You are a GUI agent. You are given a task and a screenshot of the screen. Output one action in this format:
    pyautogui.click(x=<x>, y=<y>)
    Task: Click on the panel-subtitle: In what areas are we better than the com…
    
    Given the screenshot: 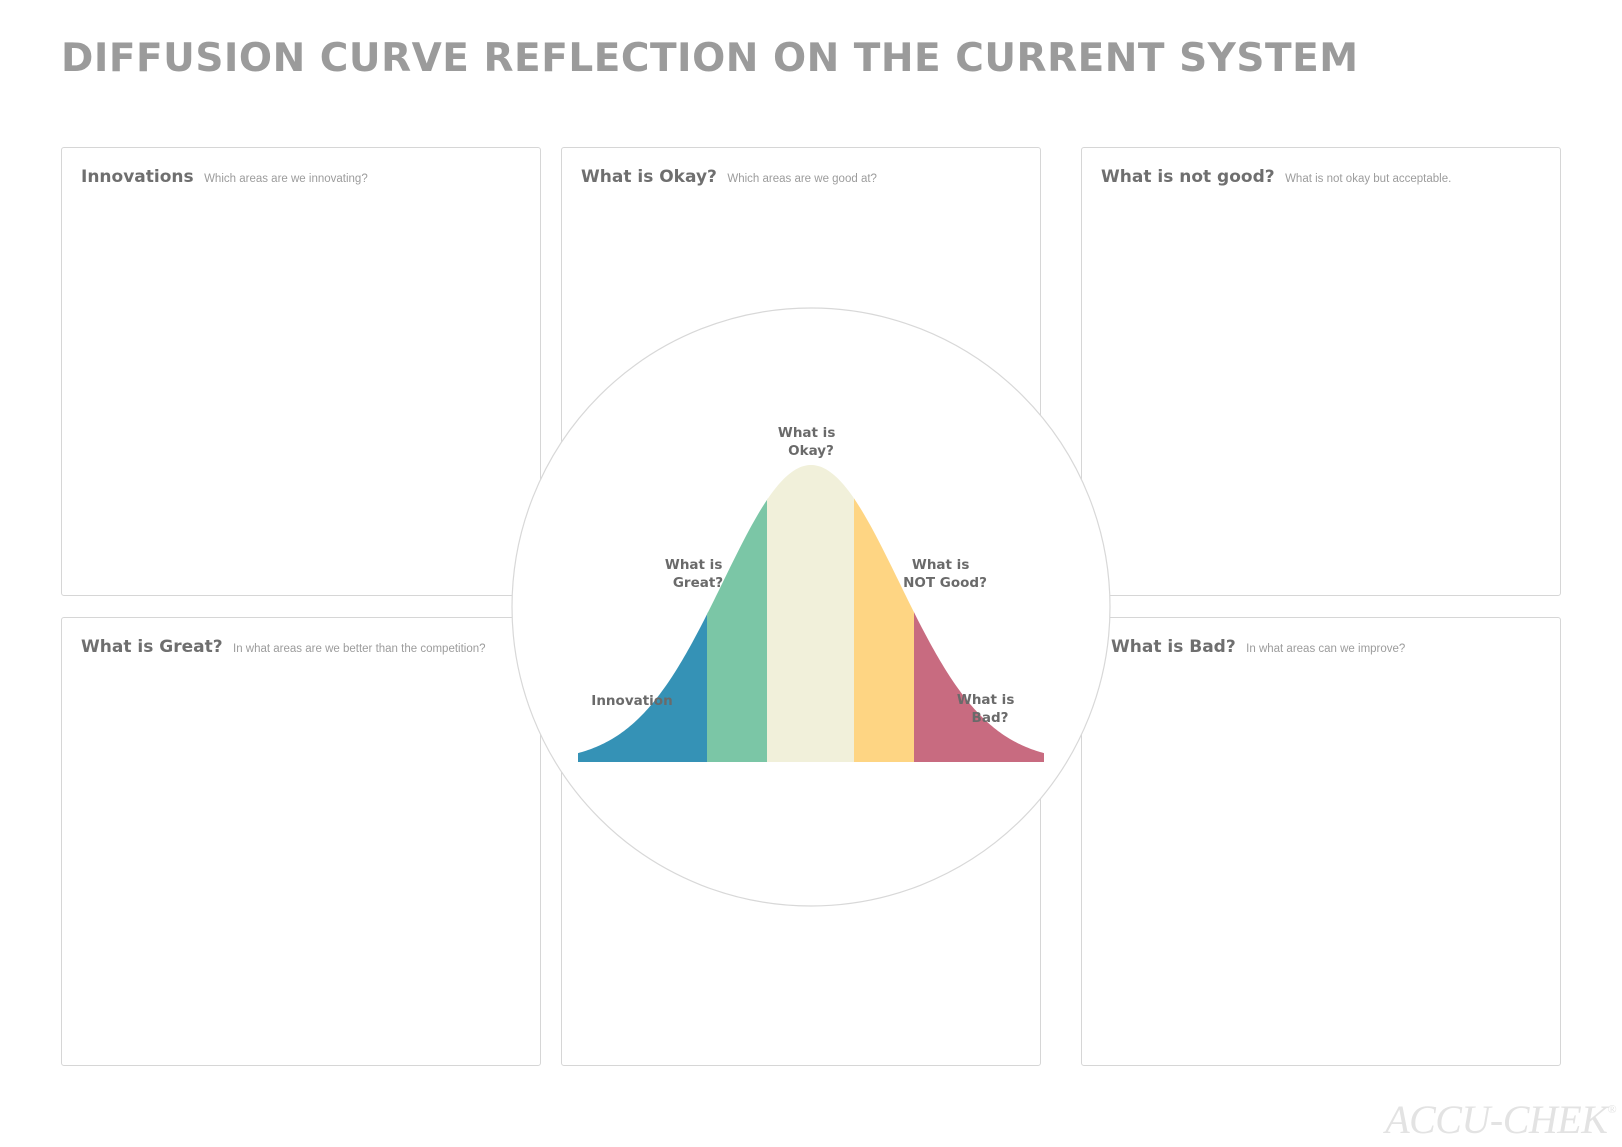 What is the action you would take?
    pyautogui.click(x=359, y=649)
    